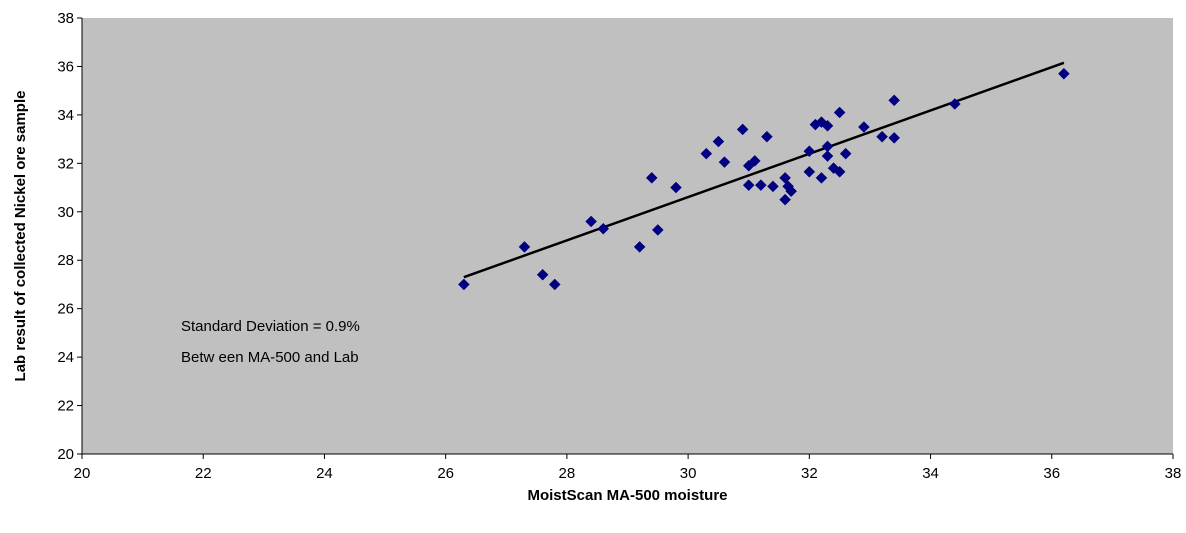 Image resolution: width=1186 pixels, height=533 pixels. I want to click on annotation-between: Betw een MA-500 and Lab, so click(270, 357).